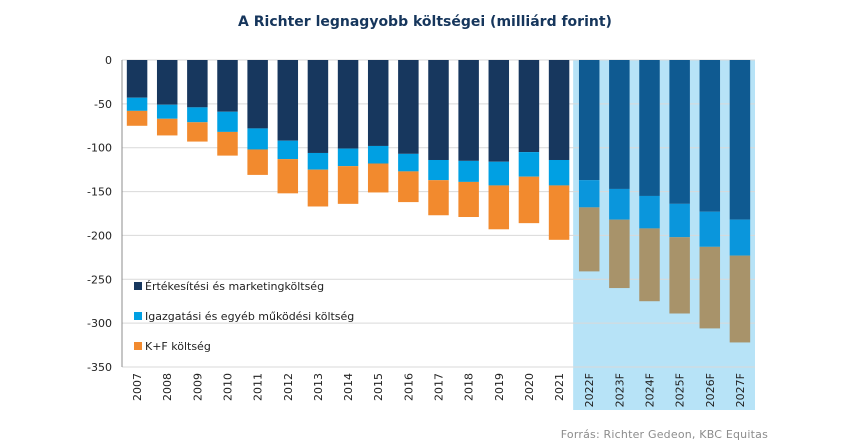  Describe the element at coordinates (99, 192) in the screenshot. I see `y-tick-label: -150` at that location.